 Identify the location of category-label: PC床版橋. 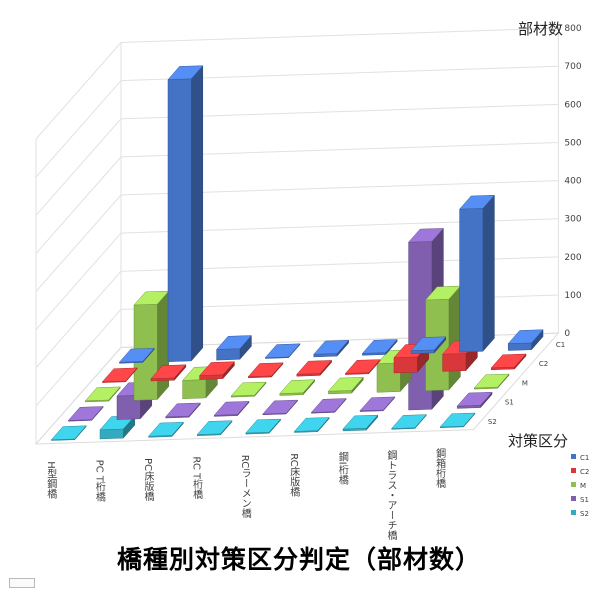
(148, 480).